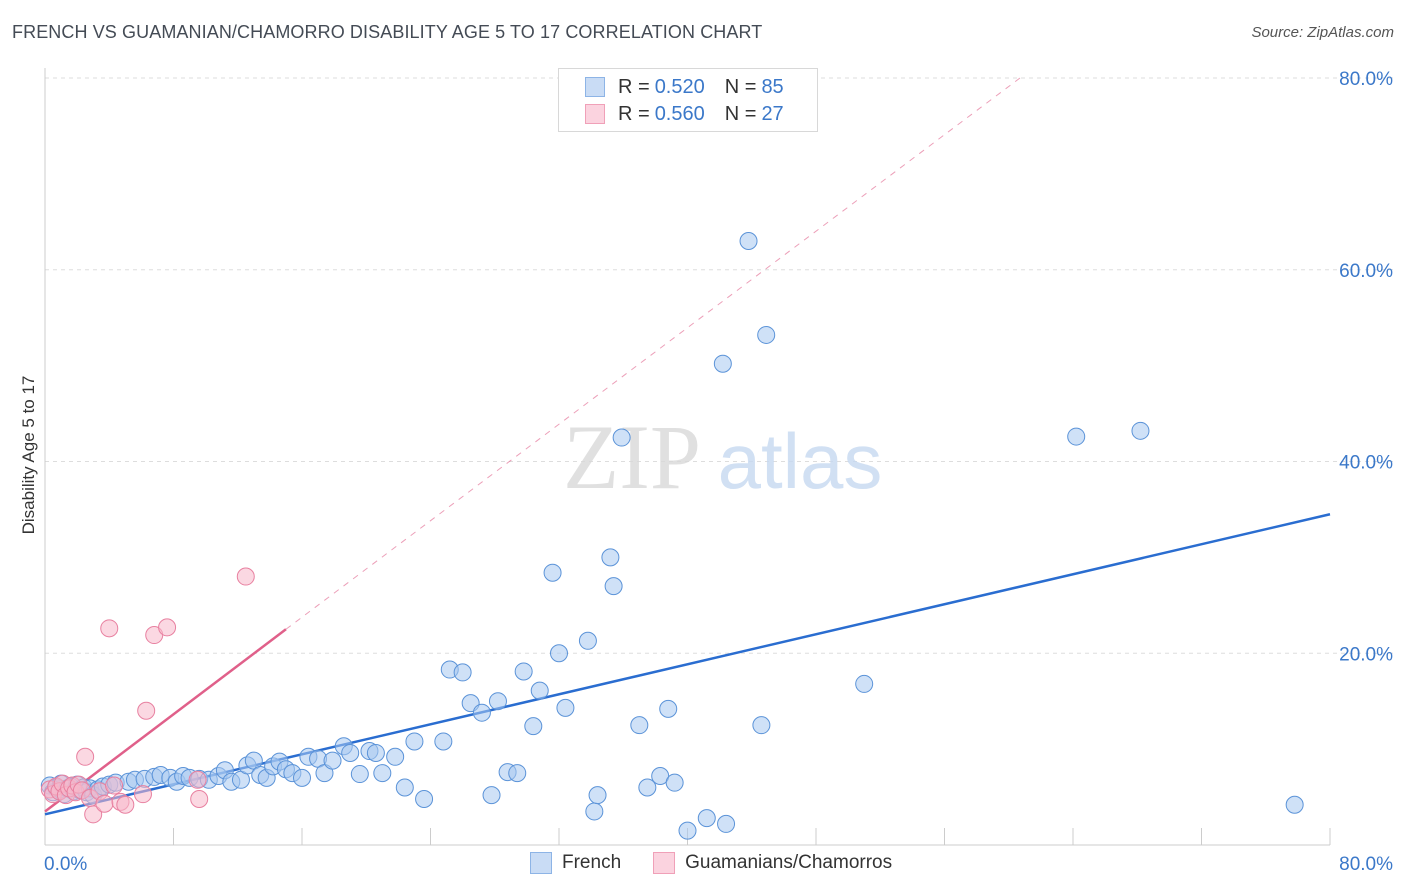  I want to click on legend-r-value: 0.520, so click(679, 86).